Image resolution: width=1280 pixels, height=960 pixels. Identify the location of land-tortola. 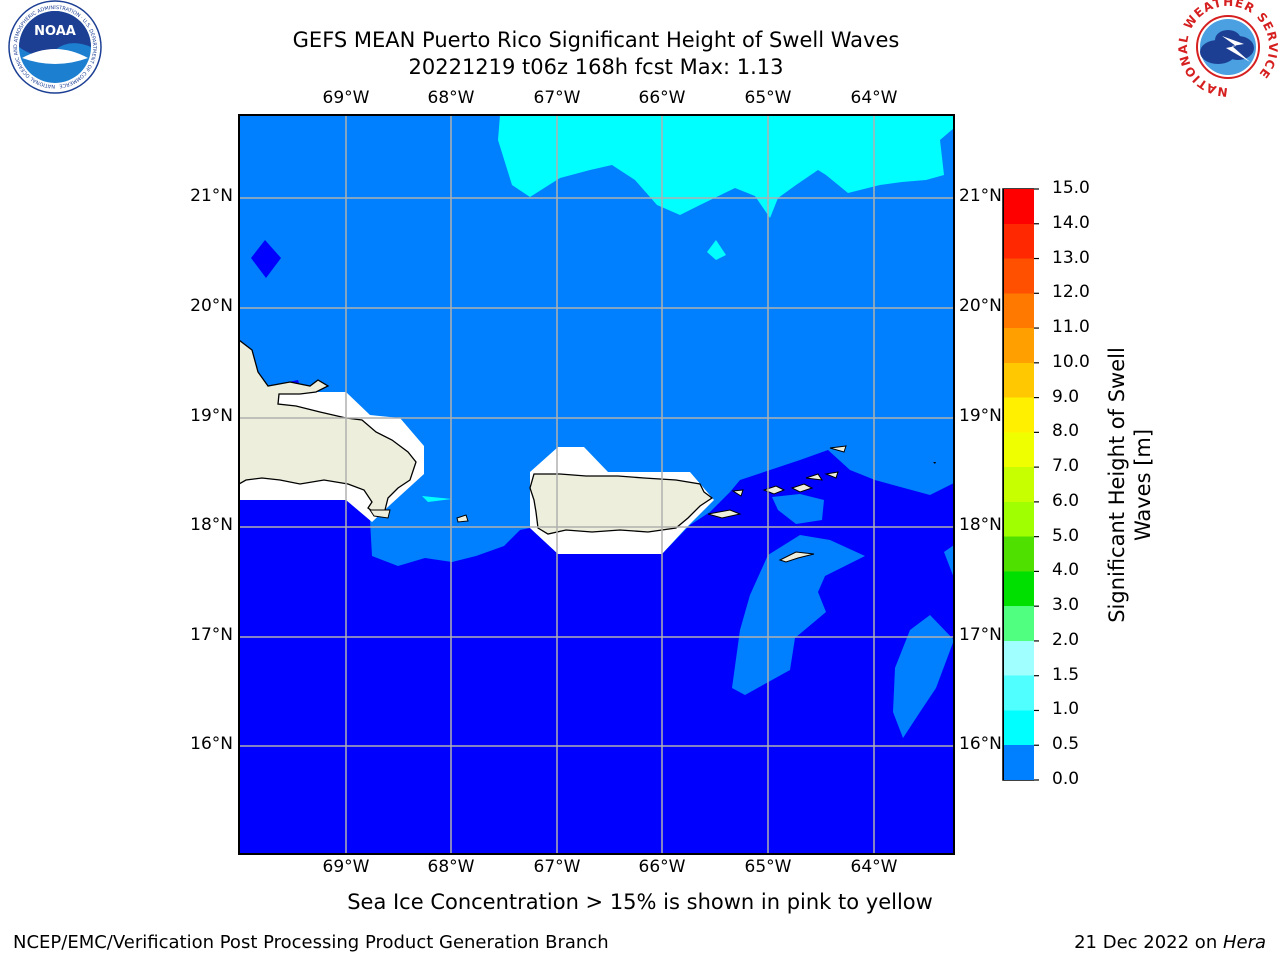
(814, 477).